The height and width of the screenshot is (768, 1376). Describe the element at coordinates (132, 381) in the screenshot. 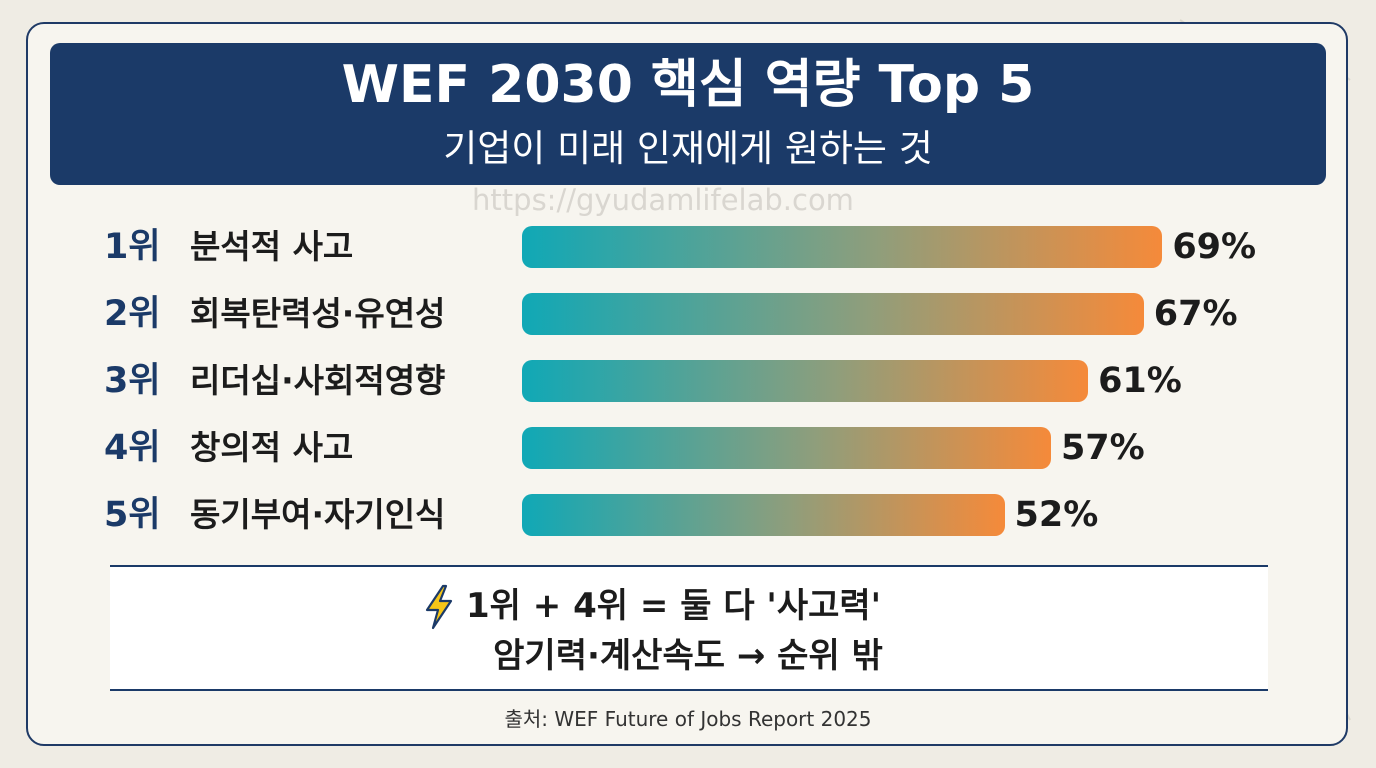

I see `rank-label: 3위` at that location.